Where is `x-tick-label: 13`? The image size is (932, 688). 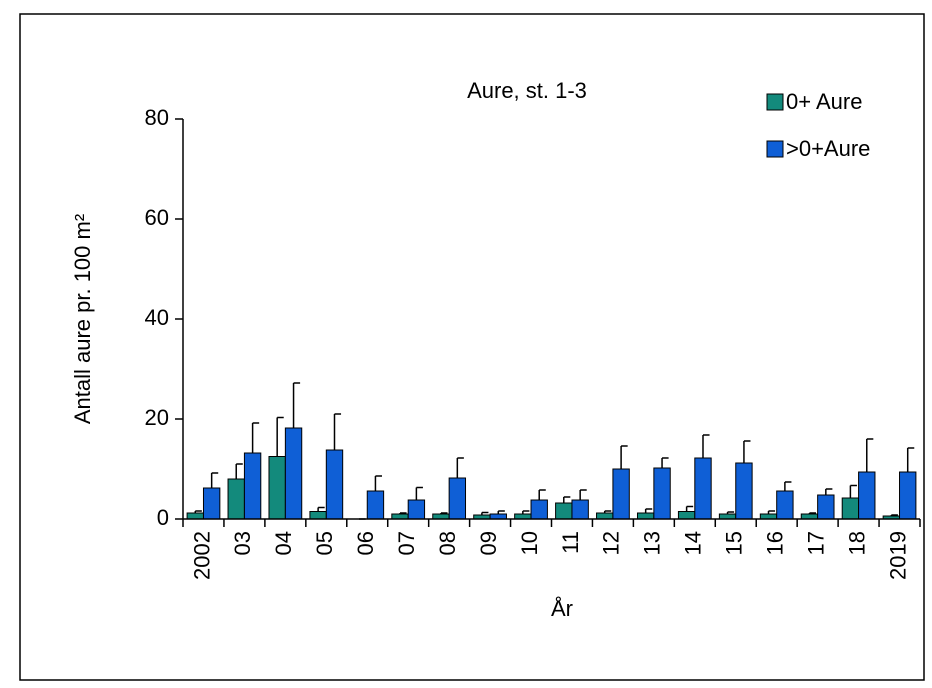 x-tick-label: 13 is located at coordinates (652, 543).